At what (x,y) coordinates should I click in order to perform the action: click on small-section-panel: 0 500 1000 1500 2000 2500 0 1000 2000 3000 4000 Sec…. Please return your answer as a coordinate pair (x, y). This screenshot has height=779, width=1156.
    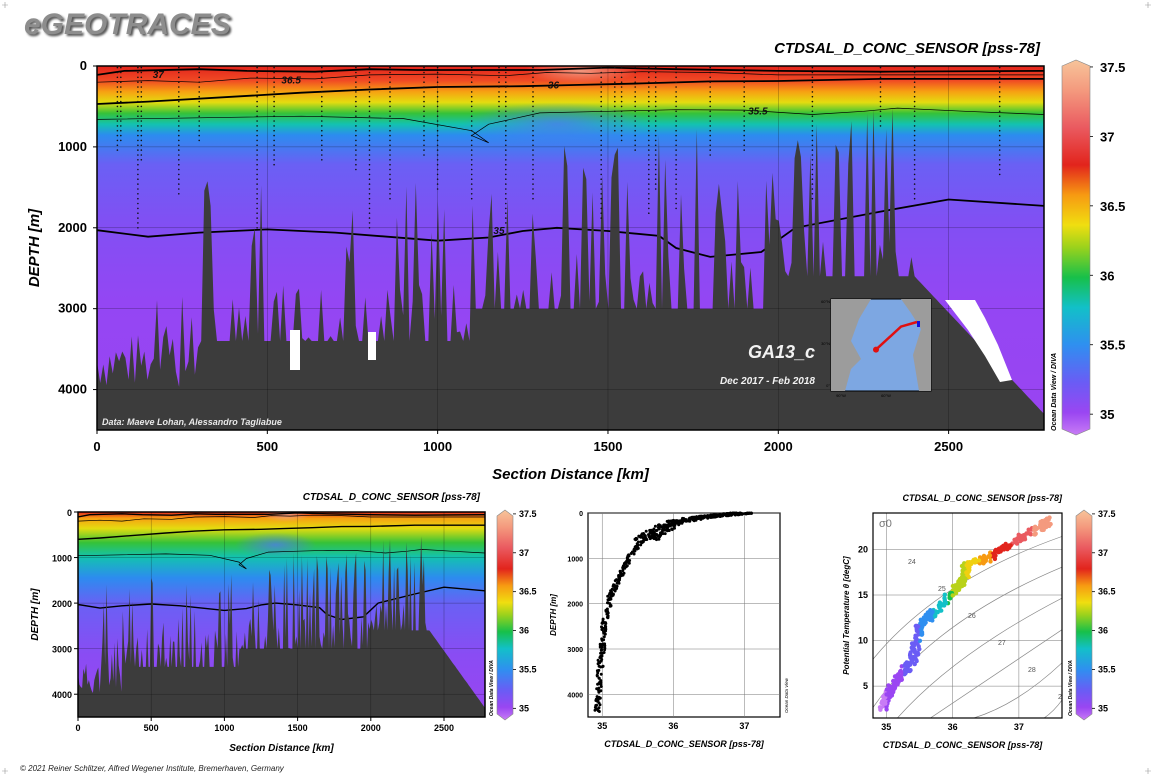
    Looking at the image, I should click on (258, 623).